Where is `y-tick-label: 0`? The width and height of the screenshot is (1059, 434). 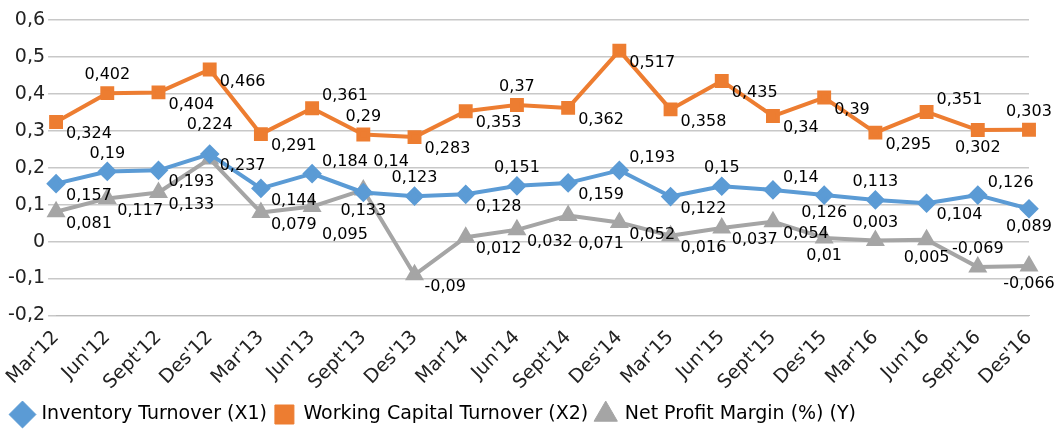 y-tick-label: 0 is located at coordinates (39, 239).